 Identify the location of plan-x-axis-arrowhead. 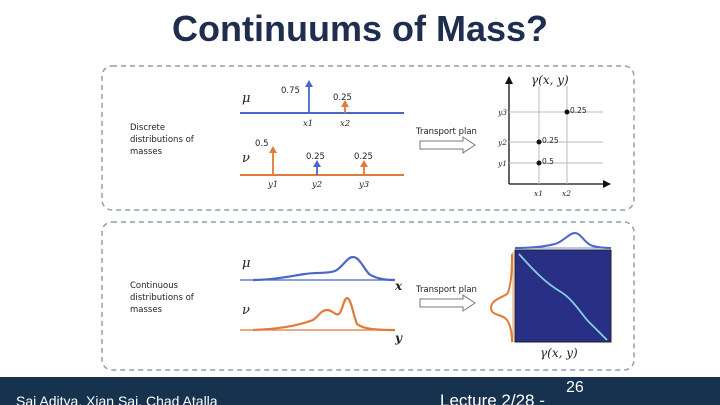
(607, 184).